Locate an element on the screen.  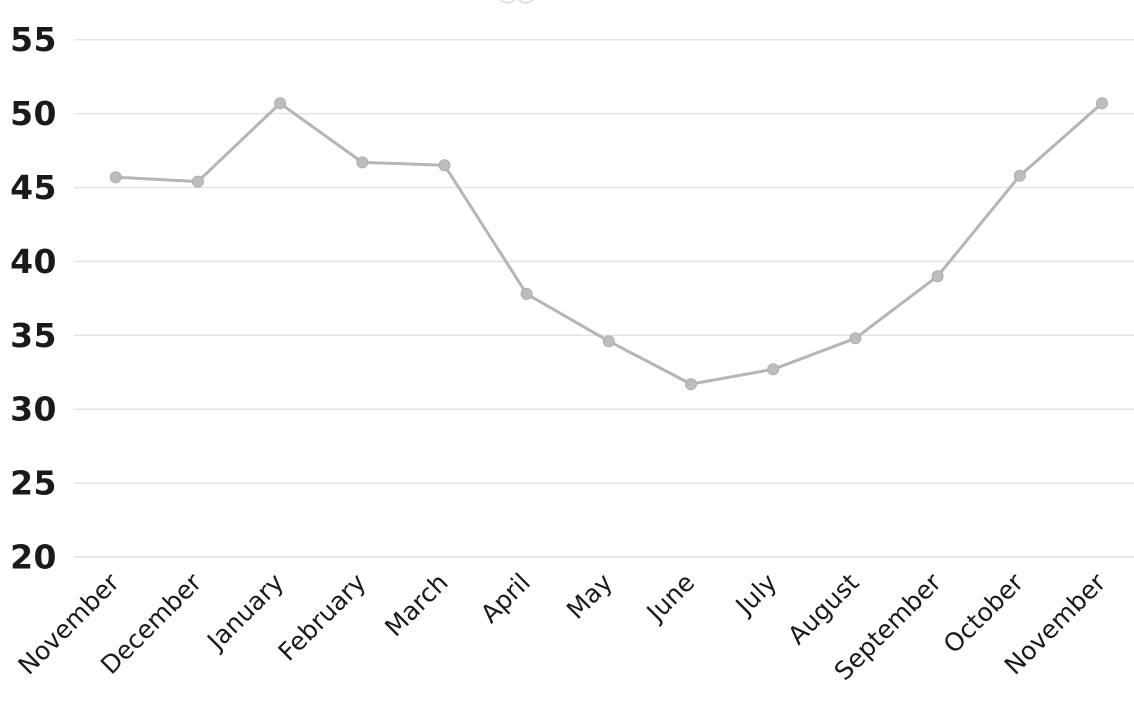
y-axis-tick-label: 35 is located at coordinates (33, 335).